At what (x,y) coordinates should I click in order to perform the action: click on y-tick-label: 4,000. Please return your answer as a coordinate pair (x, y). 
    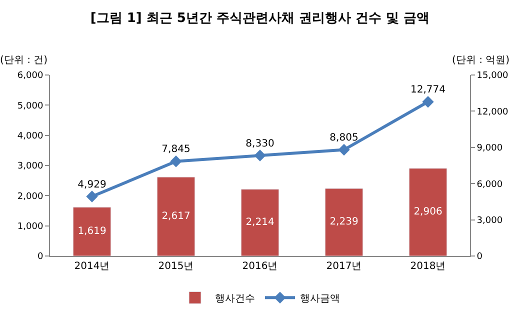
    Looking at the image, I should click on (30, 136).